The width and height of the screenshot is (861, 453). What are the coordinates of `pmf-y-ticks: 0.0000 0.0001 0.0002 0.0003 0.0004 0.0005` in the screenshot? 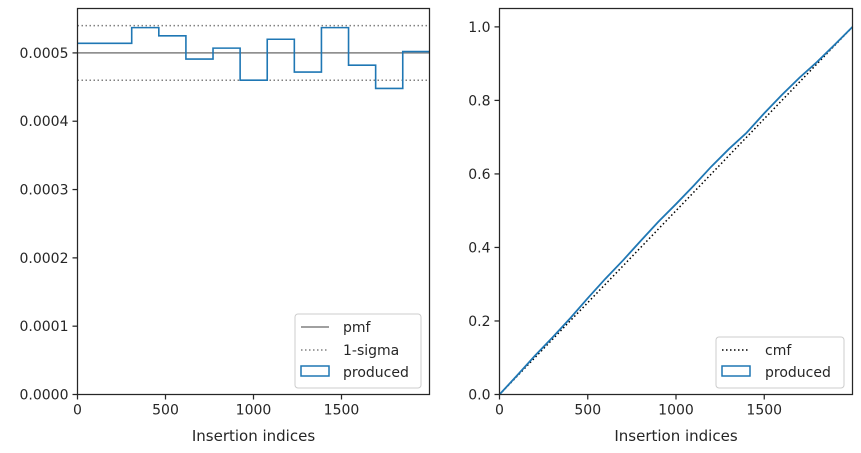 It's located at (49, 225).